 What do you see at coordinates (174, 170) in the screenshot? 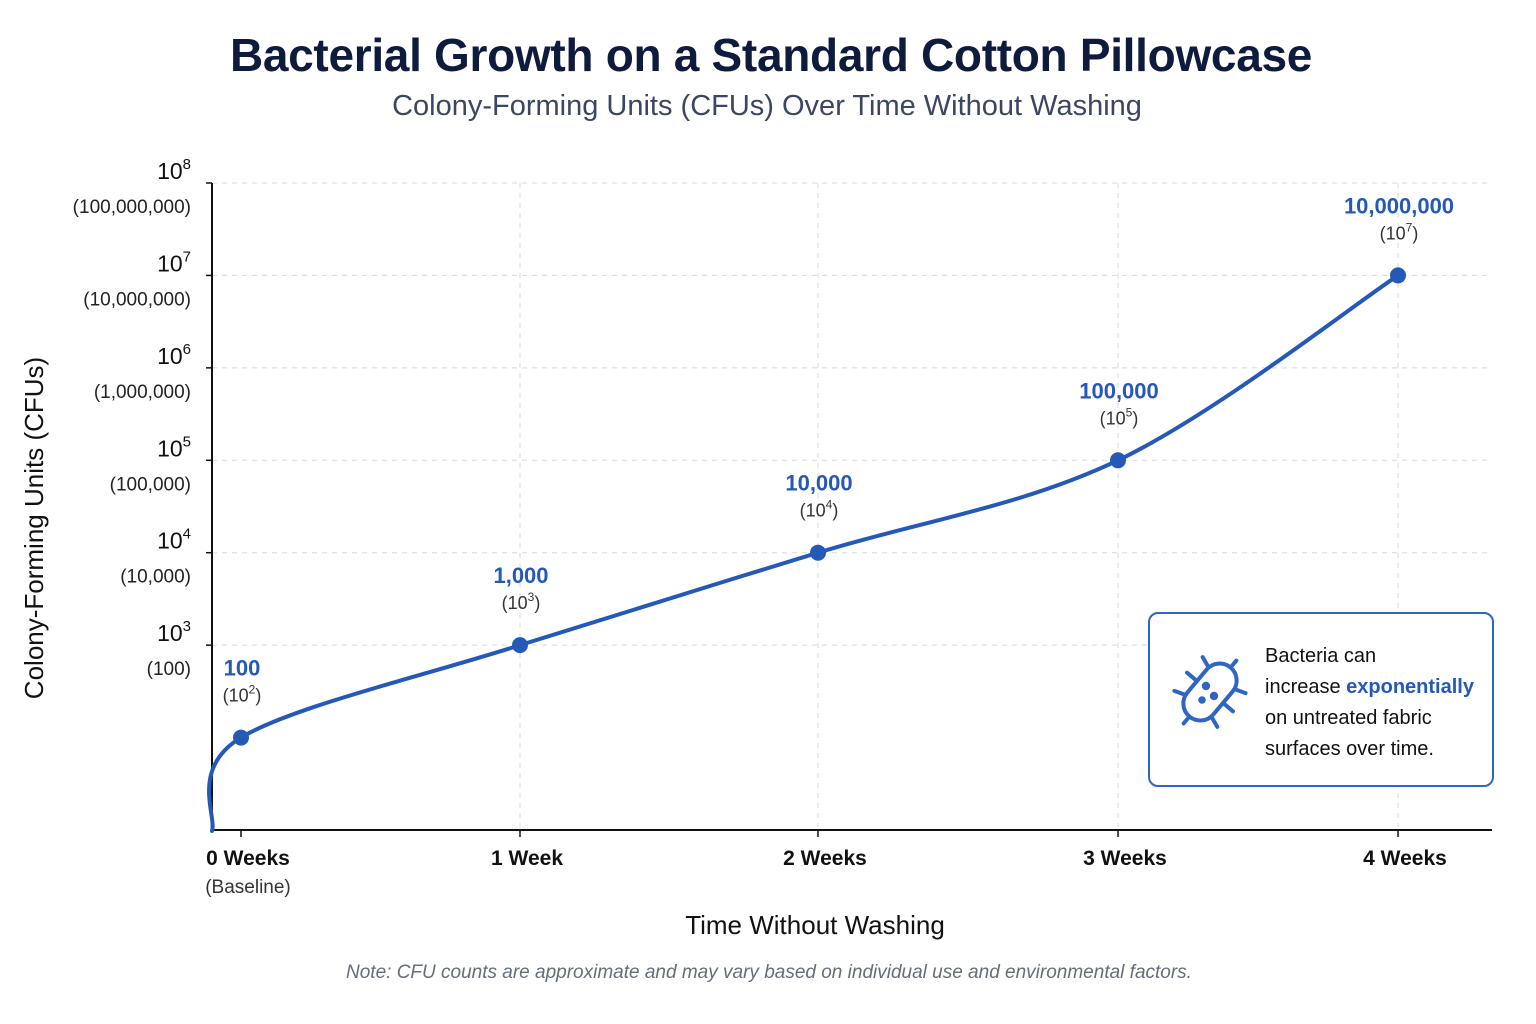
I see `y-tick-label: 10⁸` at bounding box center [174, 170].